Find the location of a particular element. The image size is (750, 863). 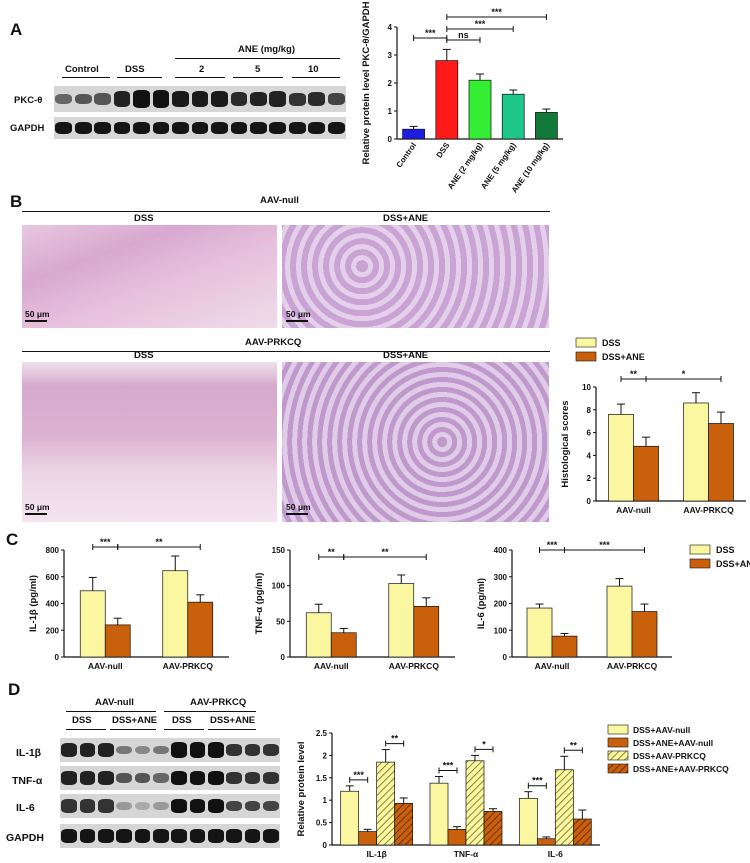

row-label-pkc: PKC-θ is located at coordinates (28, 100).